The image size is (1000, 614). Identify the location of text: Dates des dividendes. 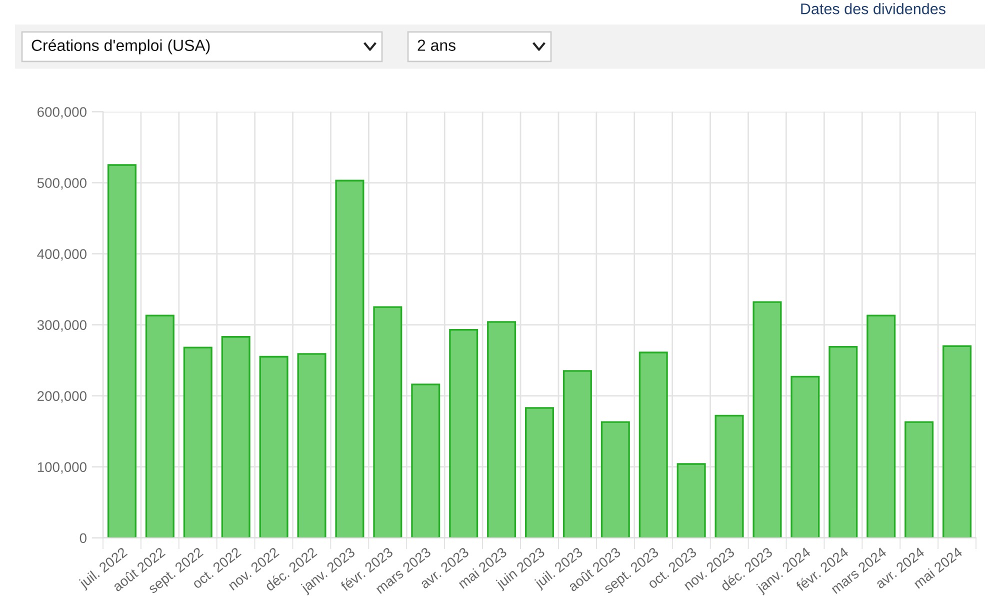
(873, 8).